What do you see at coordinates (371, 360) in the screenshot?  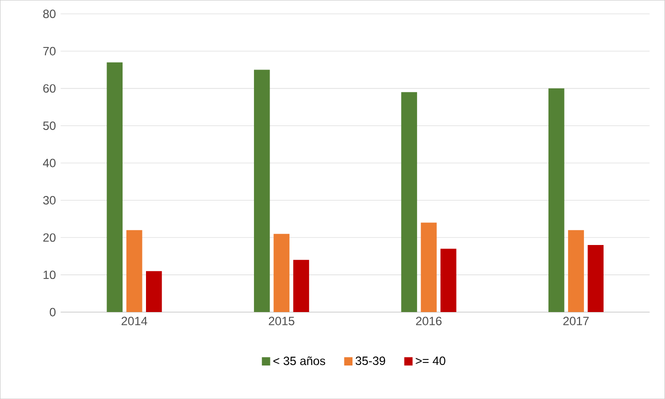 I see `legend-label: 35-39` at bounding box center [371, 360].